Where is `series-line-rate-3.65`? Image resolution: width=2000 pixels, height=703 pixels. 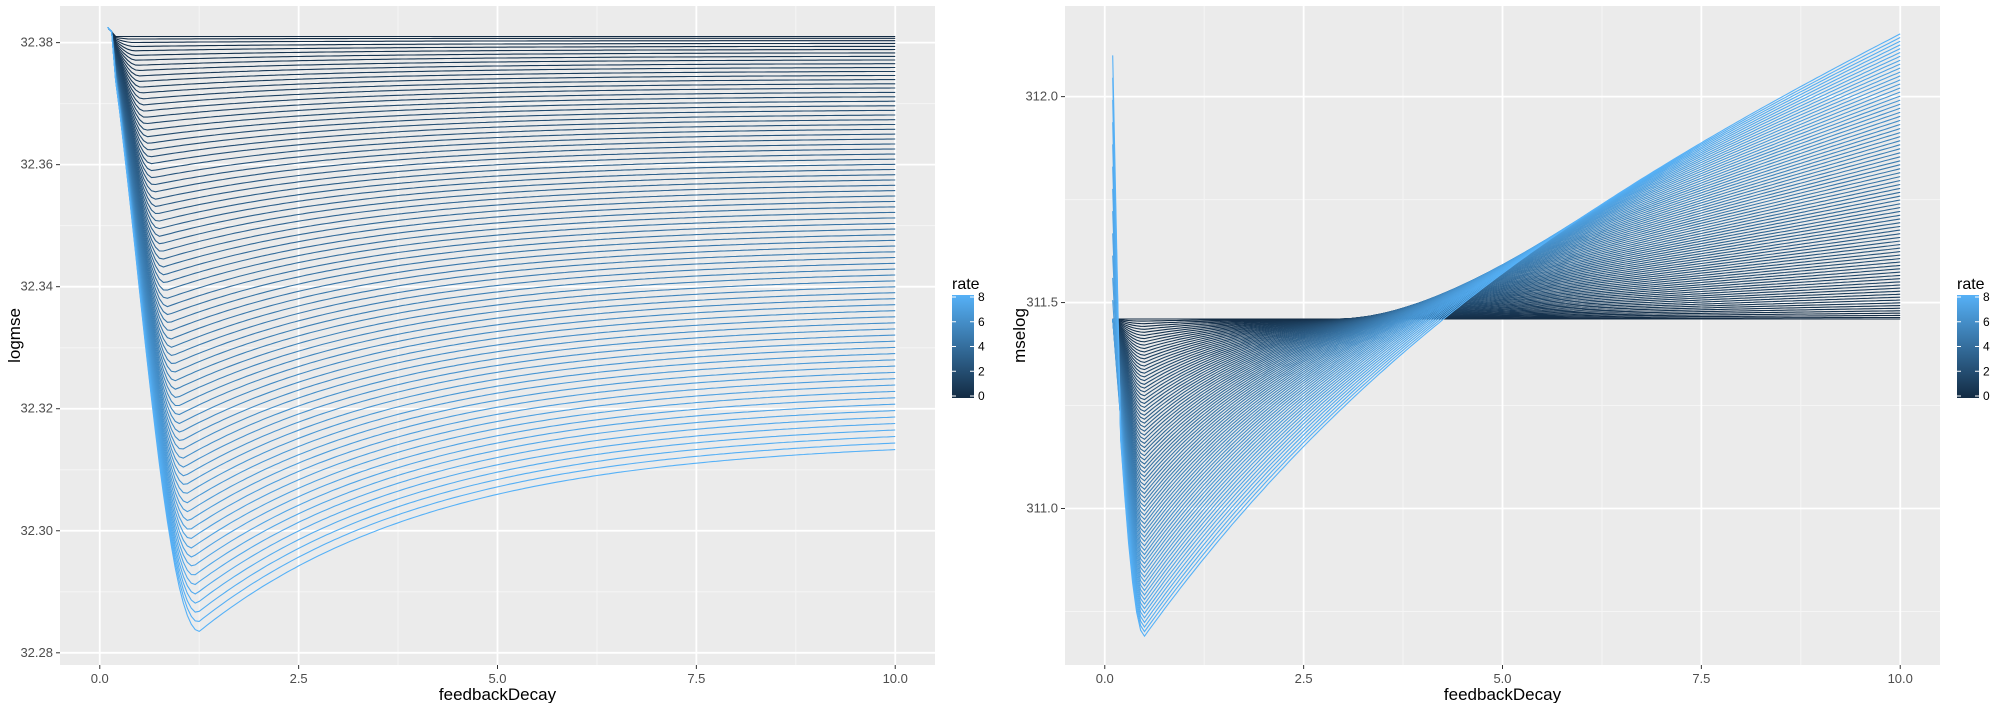 series-line-rate-3.65 is located at coordinates (501, 143).